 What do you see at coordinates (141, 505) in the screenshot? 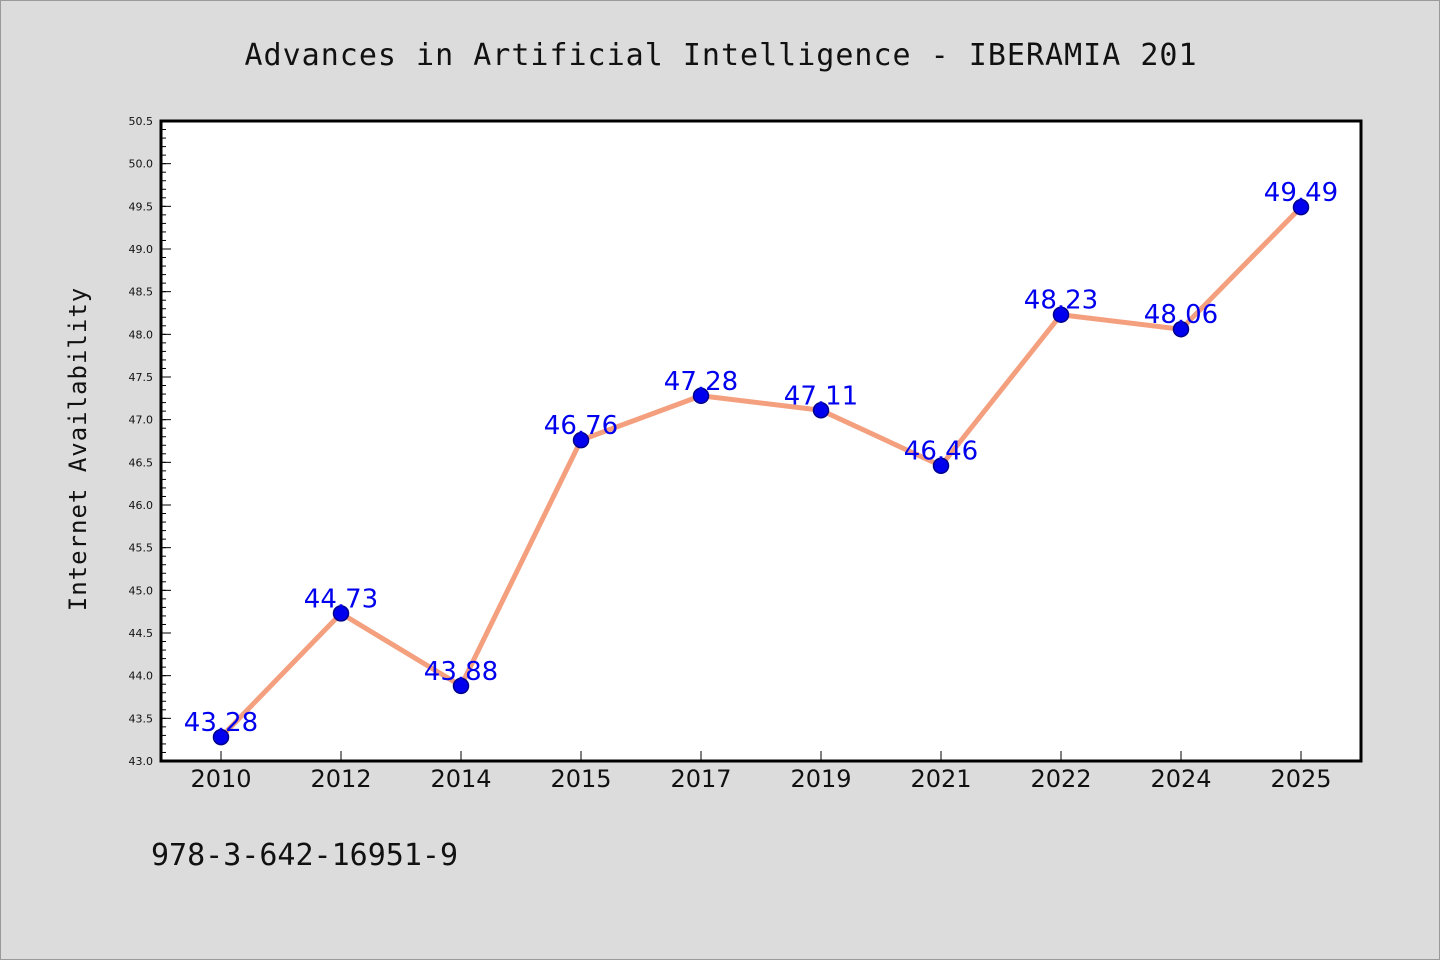
I see `y-tick-label: 46.0` at bounding box center [141, 505].